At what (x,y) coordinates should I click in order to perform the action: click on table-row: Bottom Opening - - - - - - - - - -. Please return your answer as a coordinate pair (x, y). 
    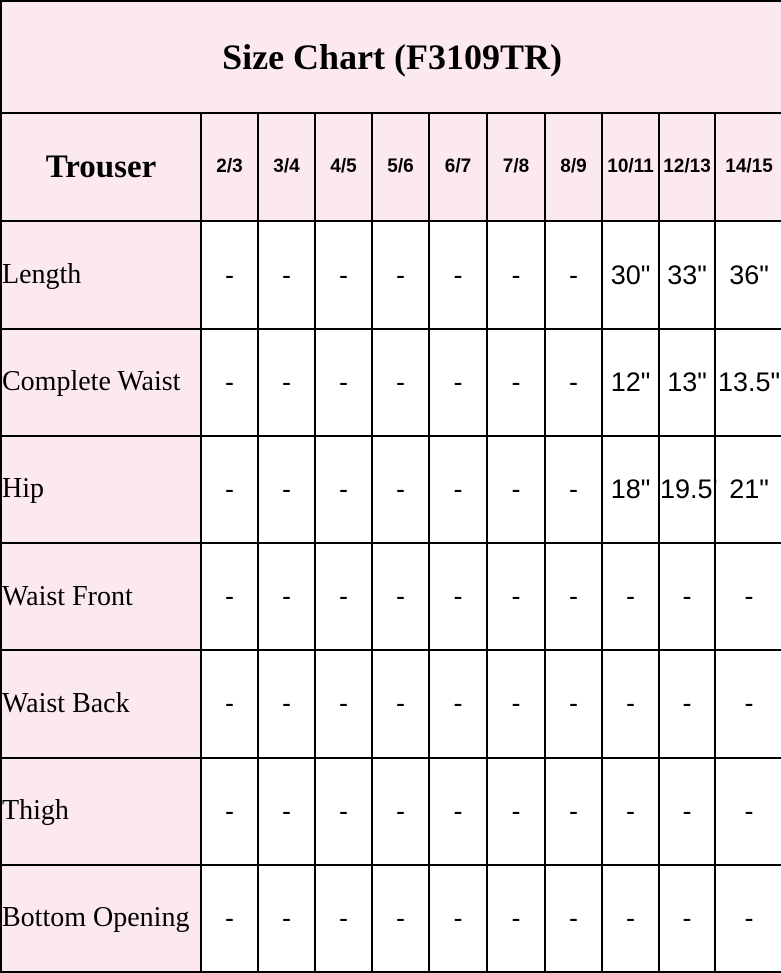
    Looking at the image, I should click on (390, 918).